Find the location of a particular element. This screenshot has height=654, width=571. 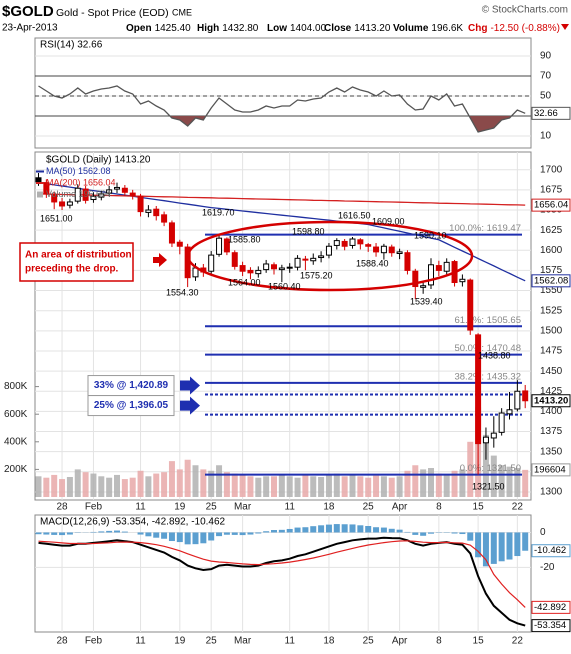

y-tick-label: 1575 is located at coordinates (551, 270).